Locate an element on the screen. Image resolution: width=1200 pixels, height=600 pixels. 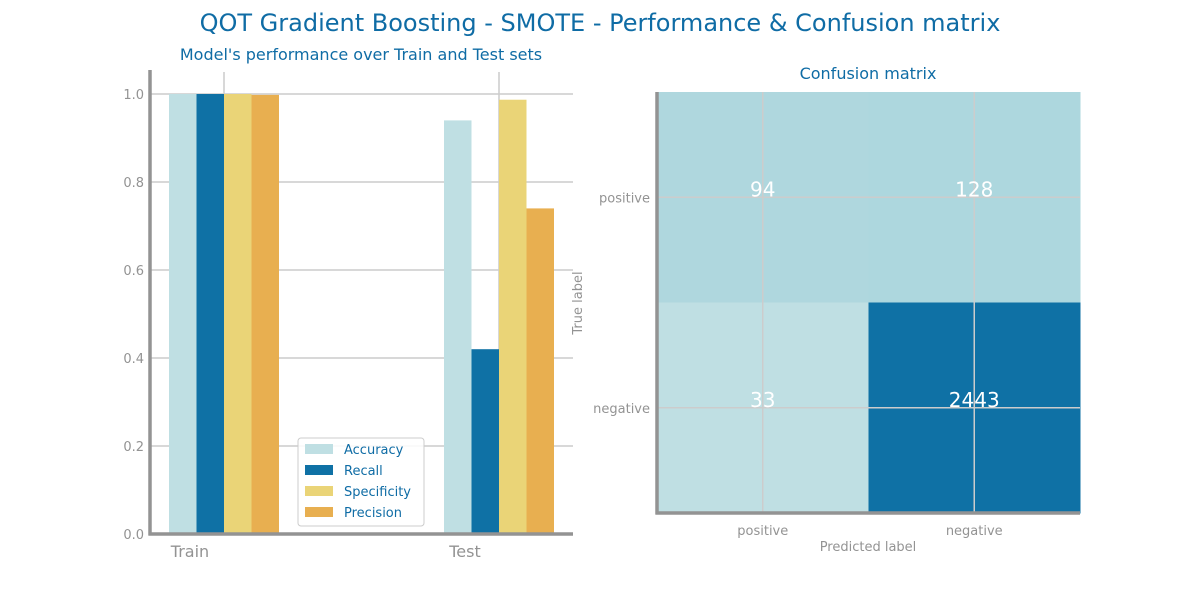
legend-box is located at coordinates (361, 482).